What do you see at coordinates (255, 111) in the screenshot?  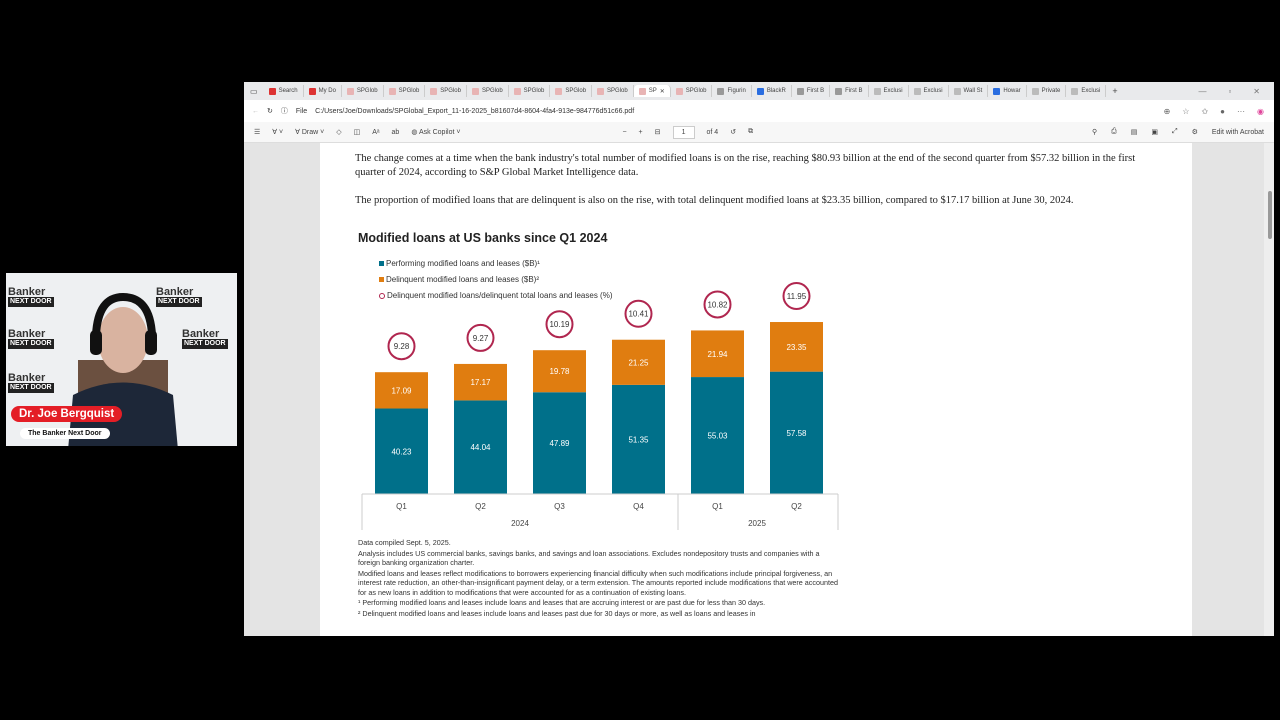 I see `back-icon: ←` at bounding box center [255, 111].